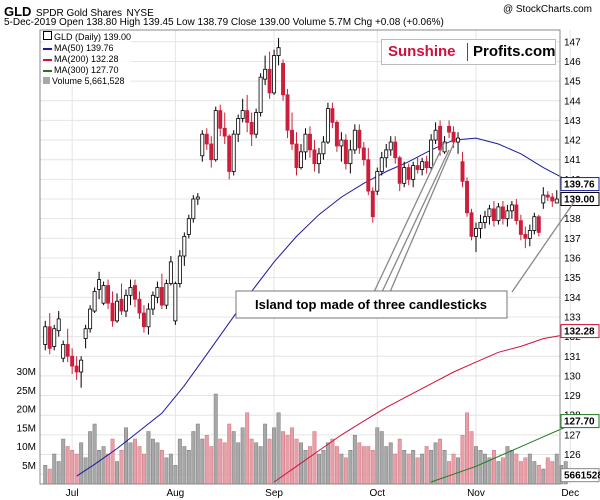 The image size is (600, 500). What do you see at coordinates (26, 410) in the screenshot?
I see `volume-tick-label: 20M` at bounding box center [26, 410].